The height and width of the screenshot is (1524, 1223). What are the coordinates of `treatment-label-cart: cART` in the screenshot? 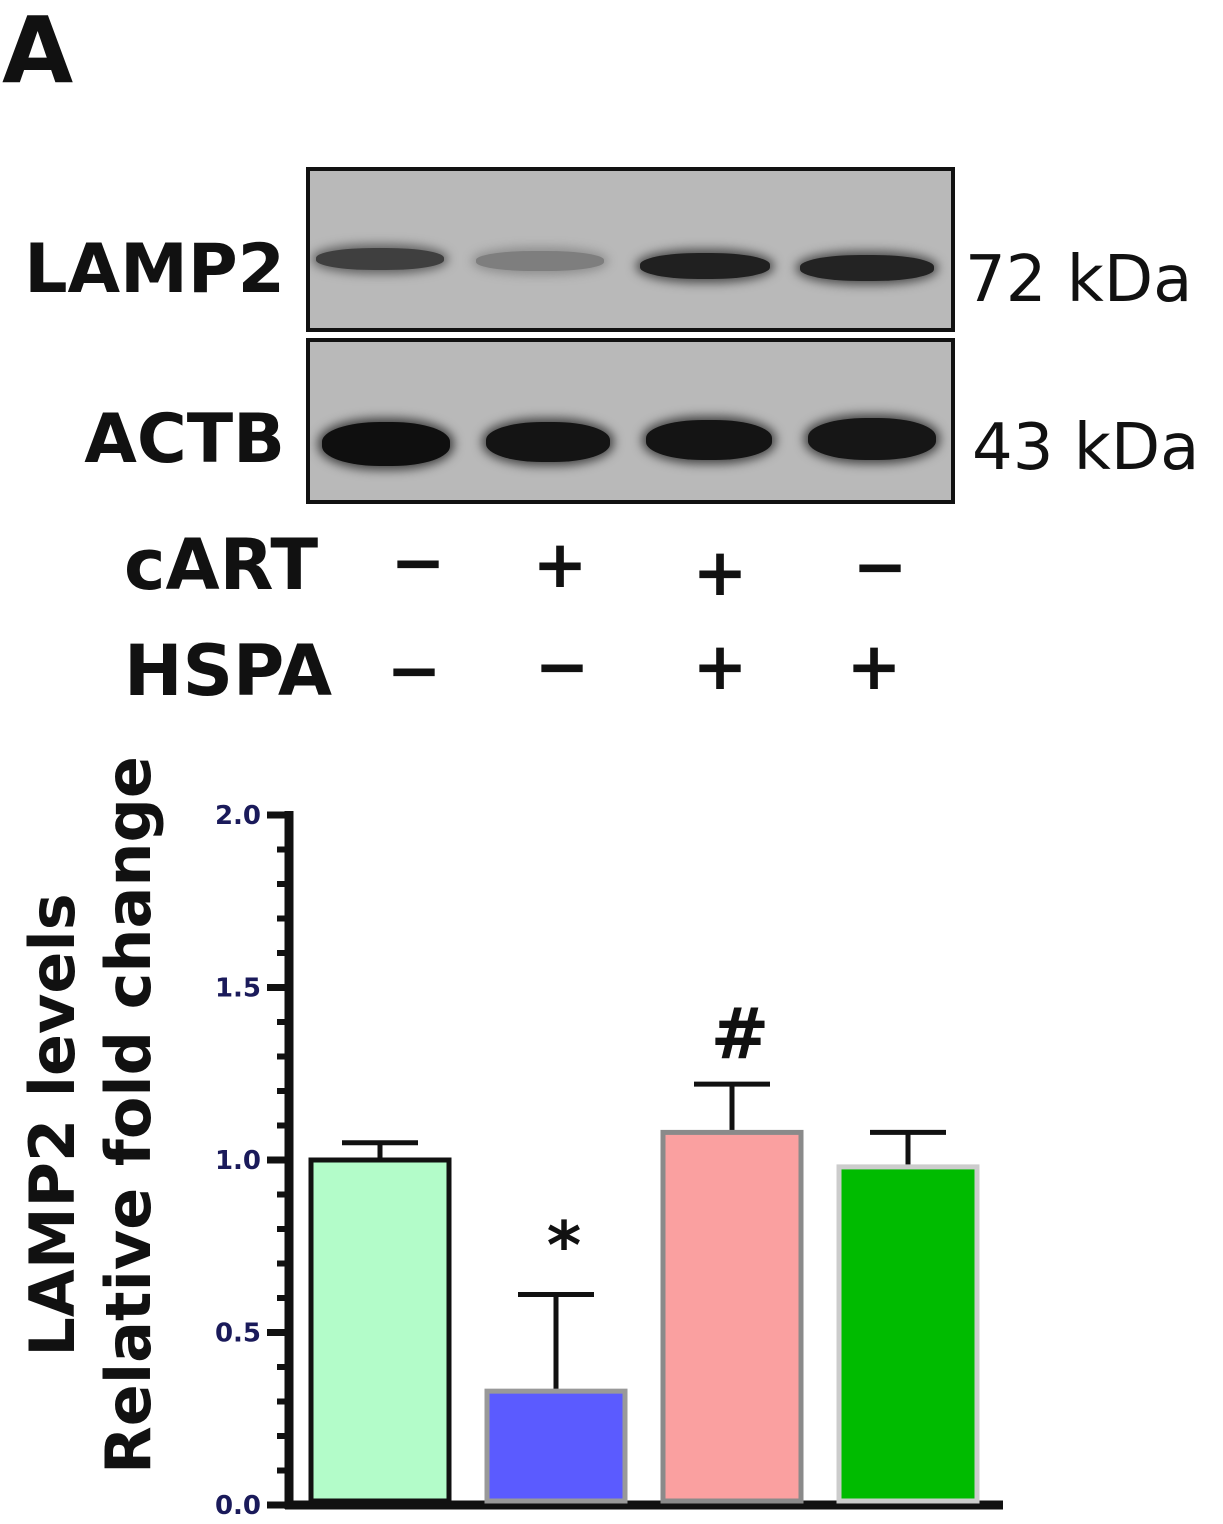 It's located at (221, 565).